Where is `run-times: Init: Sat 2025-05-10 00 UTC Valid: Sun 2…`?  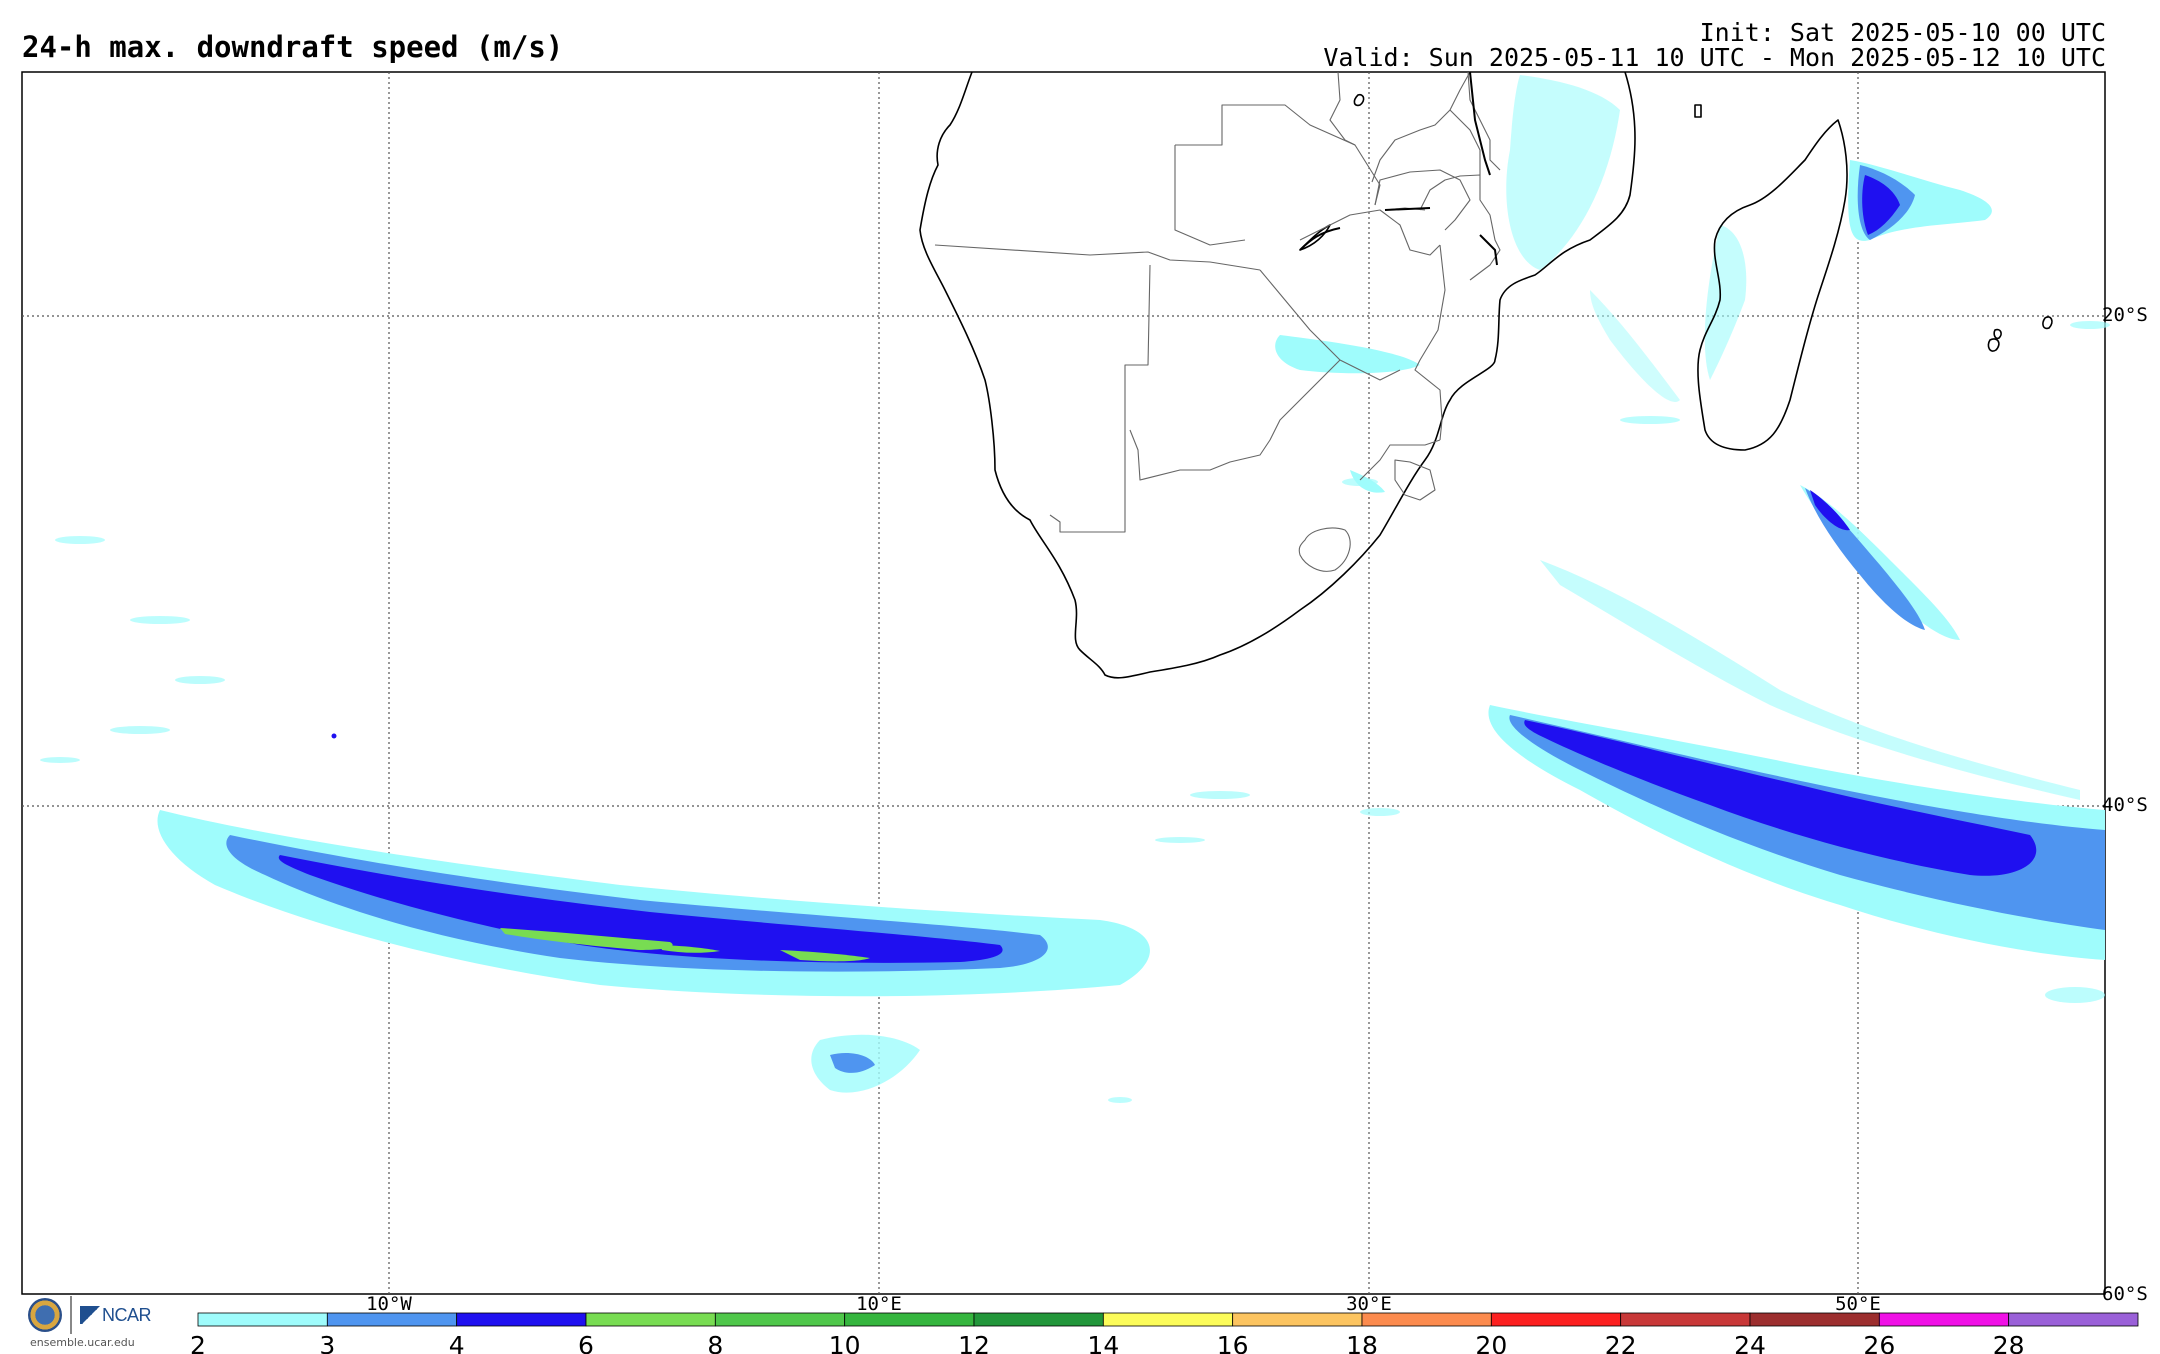
run-times: Init: Sat 2025-05-10 00 UTC Valid: Sun 2… is located at coordinates (1714, 45).